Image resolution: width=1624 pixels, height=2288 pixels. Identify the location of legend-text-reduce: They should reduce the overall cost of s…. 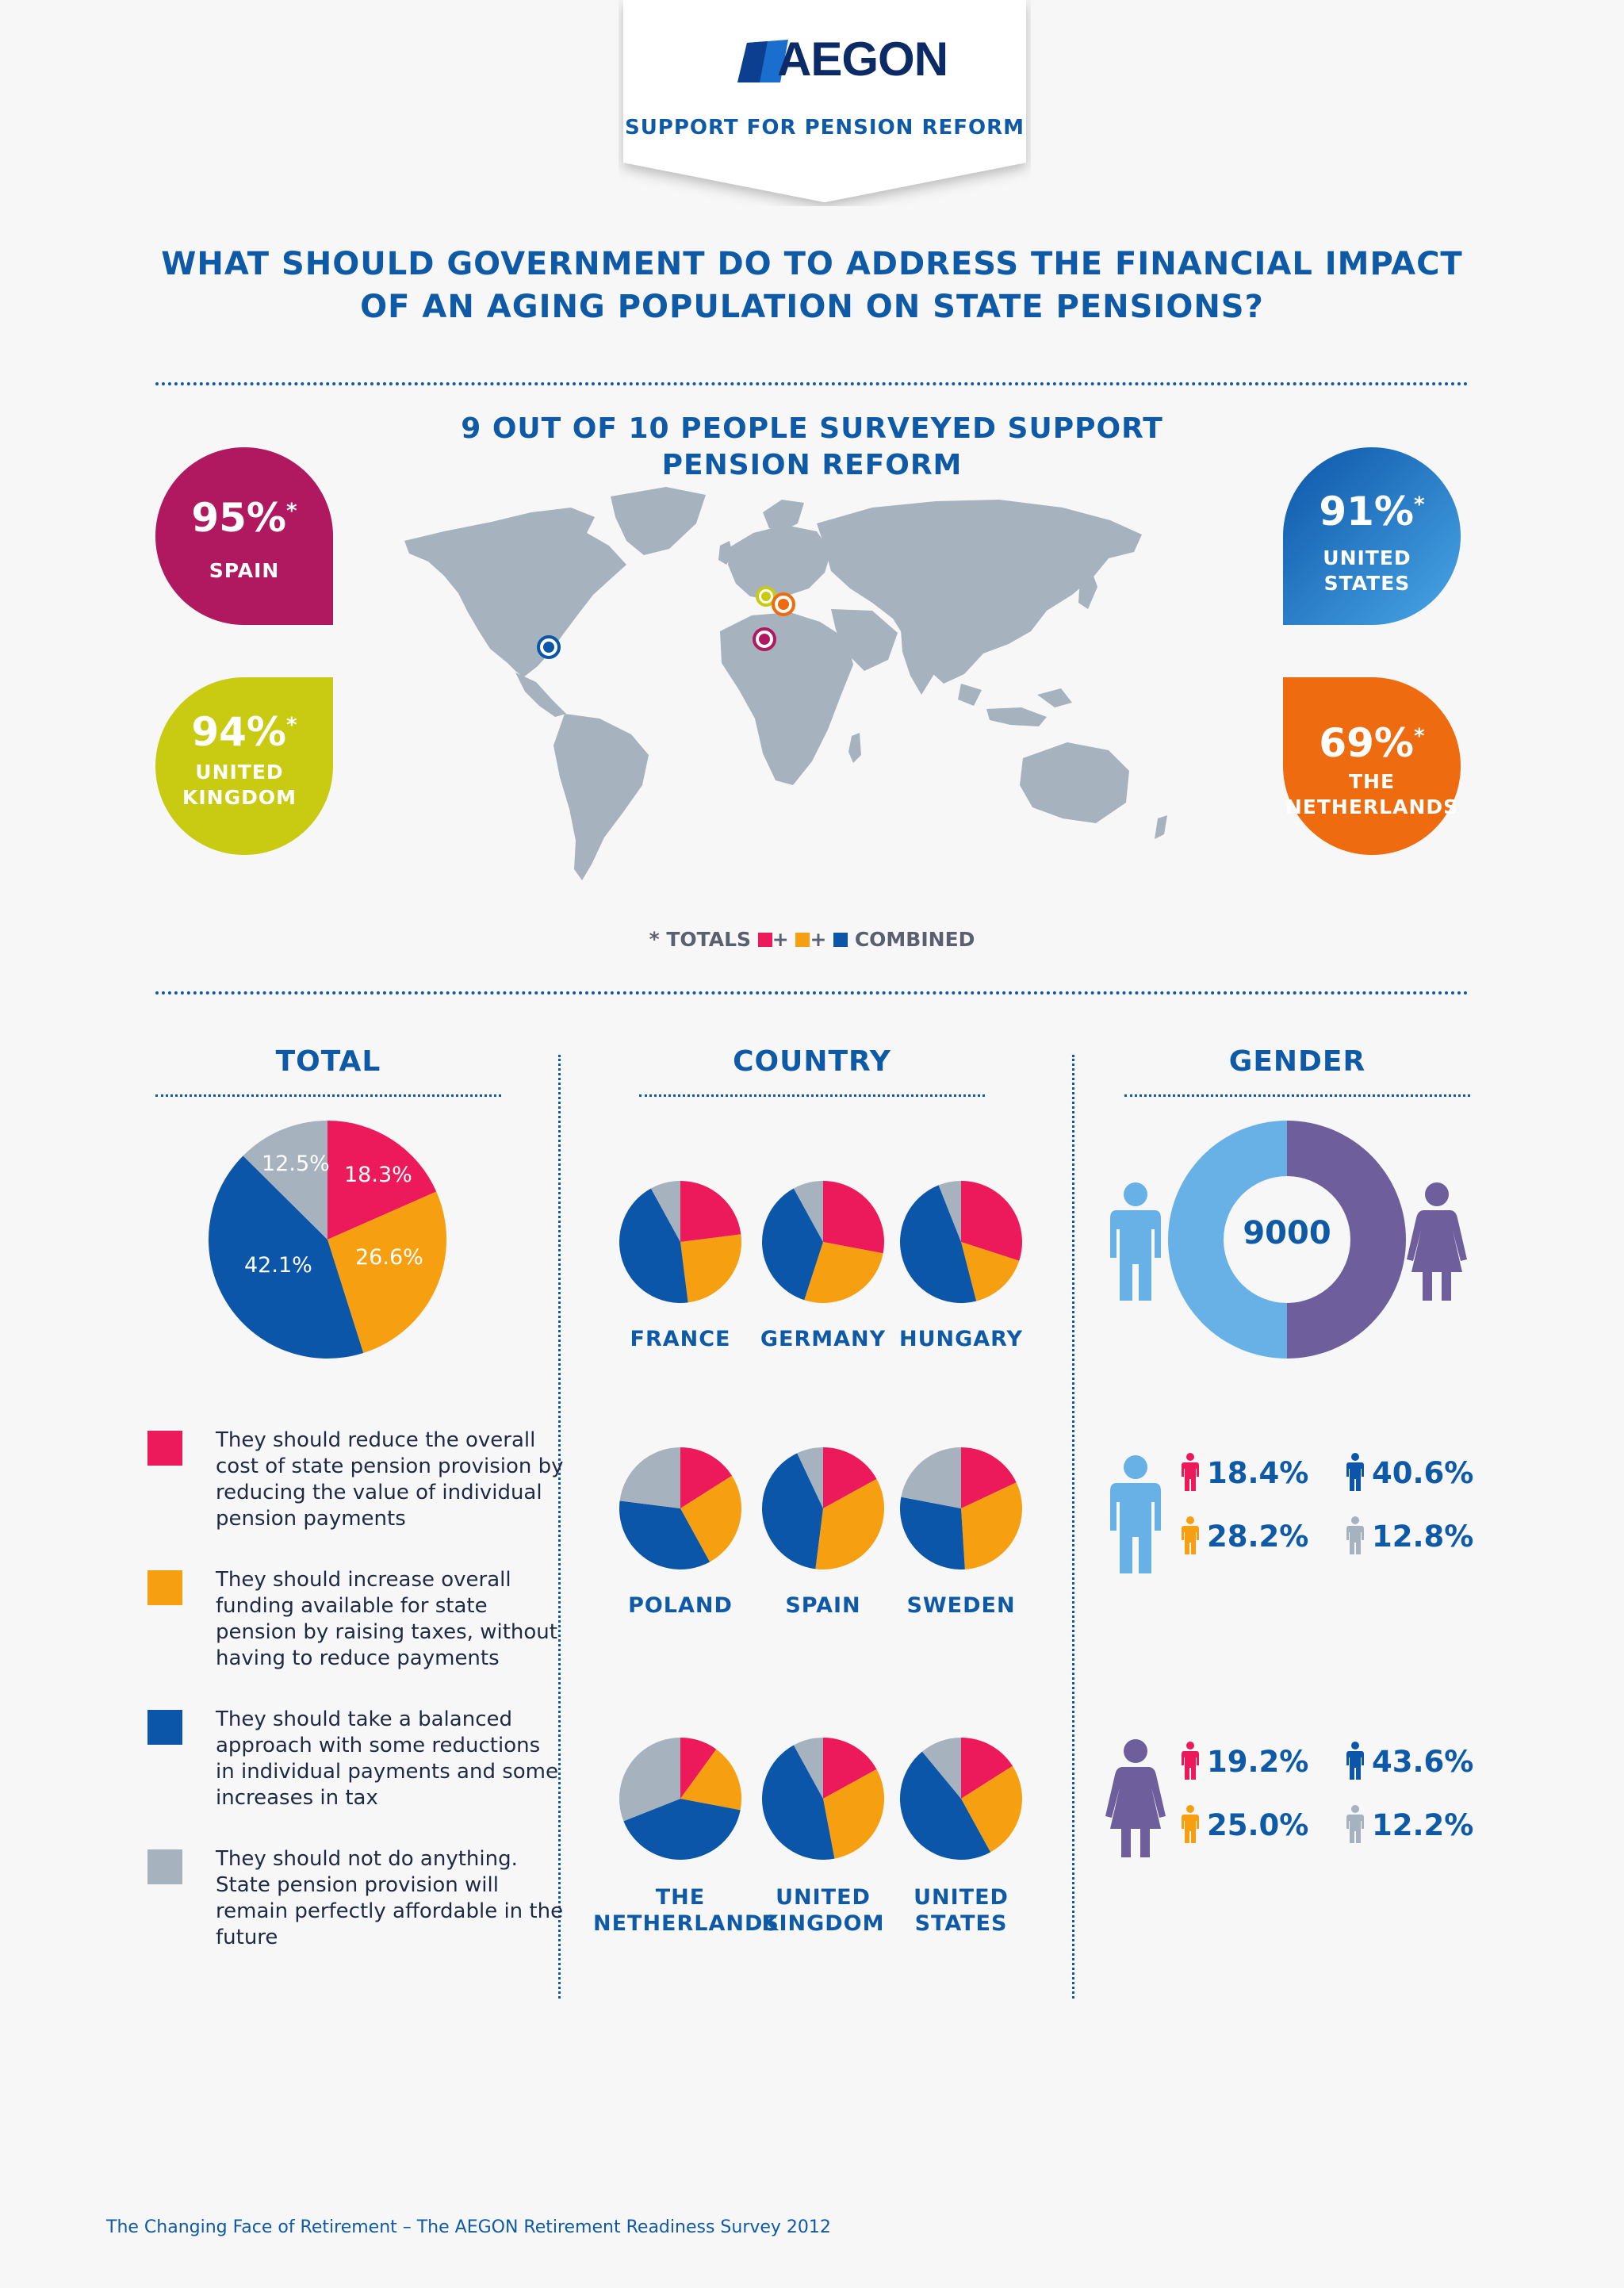
(390, 1479).